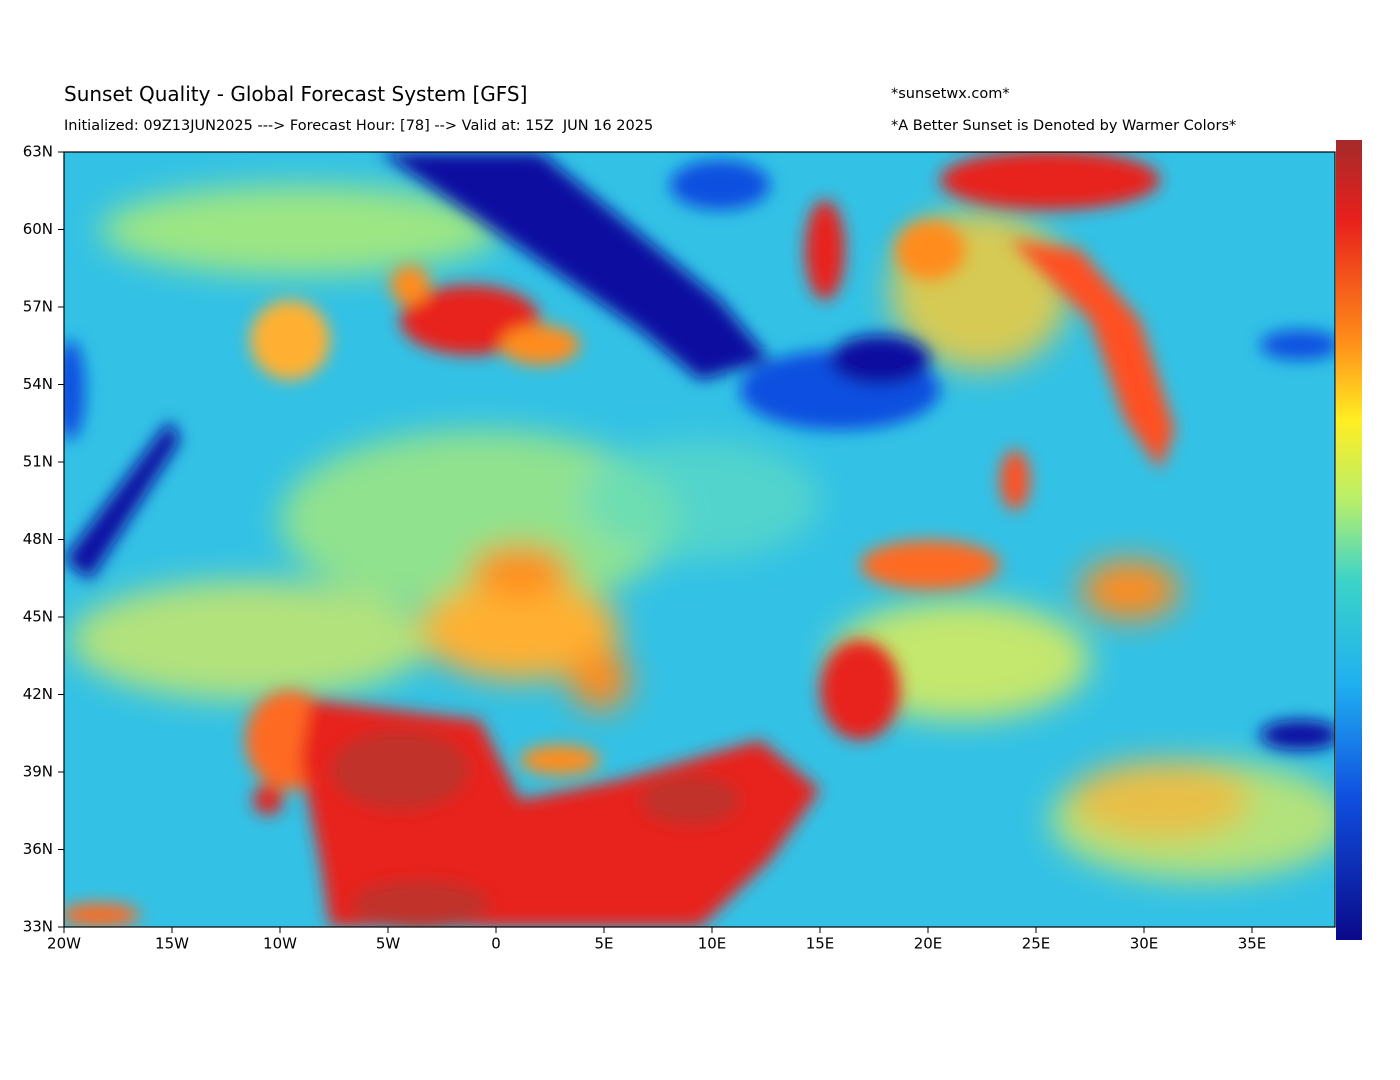 Image resolution: width=1400 pixels, height=1080 pixels. Describe the element at coordinates (38, 462) in the screenshot. I see `lat-label: 51N` at that location.